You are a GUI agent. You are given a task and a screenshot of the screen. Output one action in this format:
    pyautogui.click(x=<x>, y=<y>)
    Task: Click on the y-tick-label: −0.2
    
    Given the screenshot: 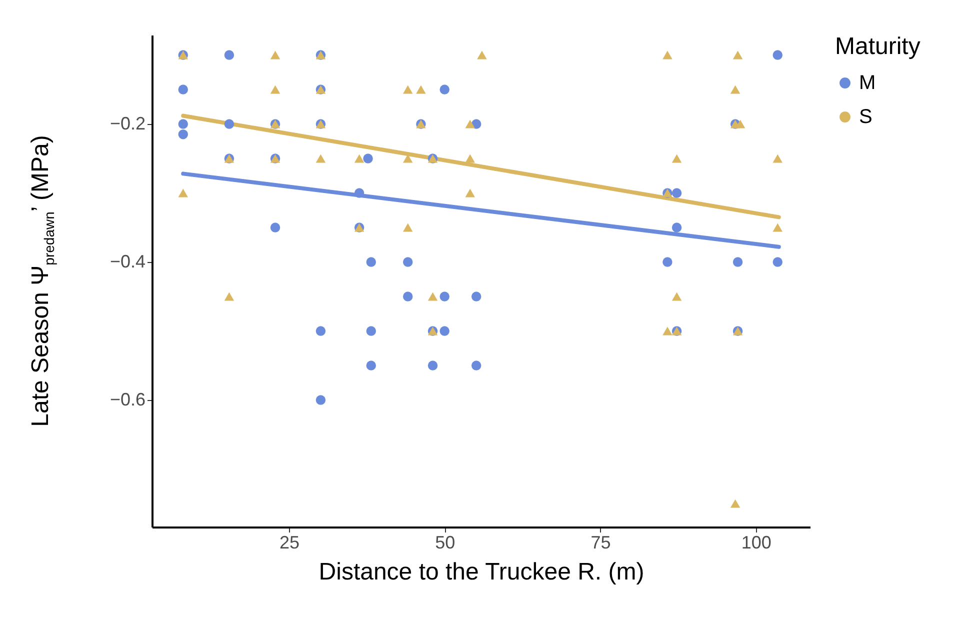 What is the action you would take?
    pyautogui.click(x=128, y=124)
    